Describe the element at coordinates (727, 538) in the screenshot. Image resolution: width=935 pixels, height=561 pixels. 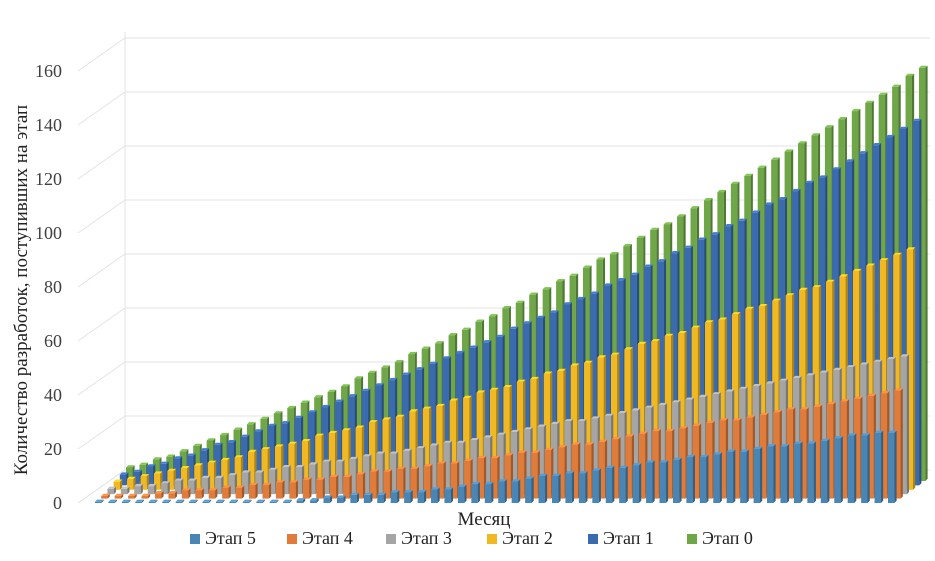
I see `legend-label: Этап 0` at that location.